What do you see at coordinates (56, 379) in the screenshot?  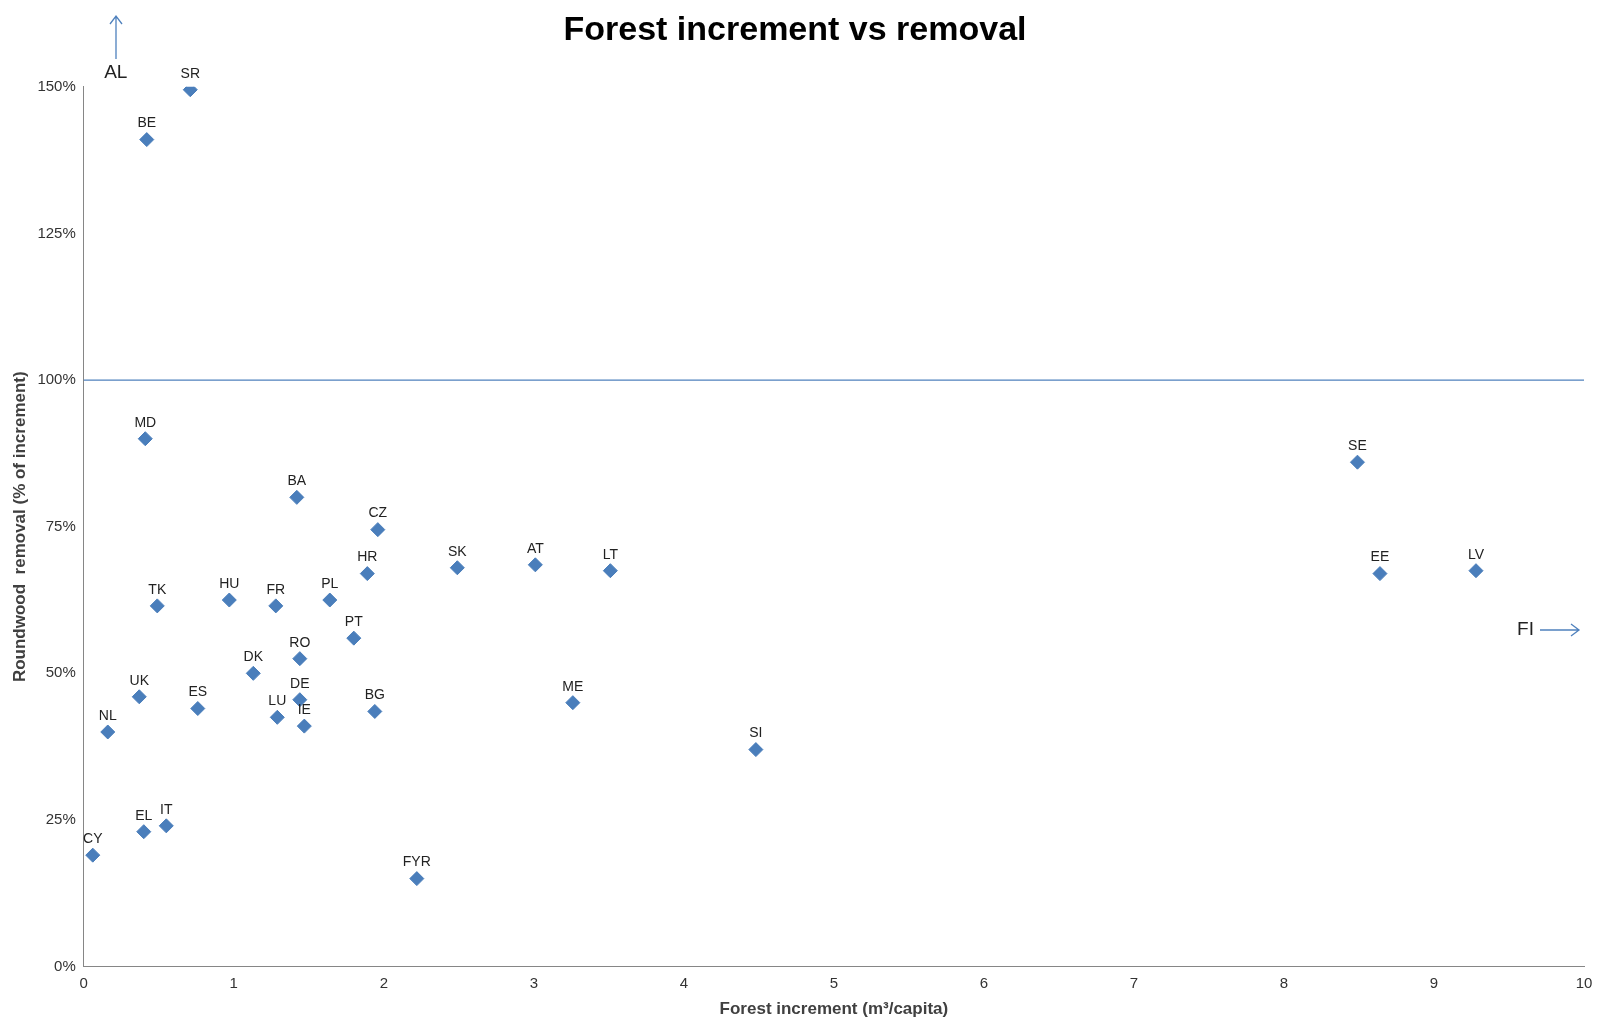 I see `y-tick-label: 100%` at bounding box center [56, 379].